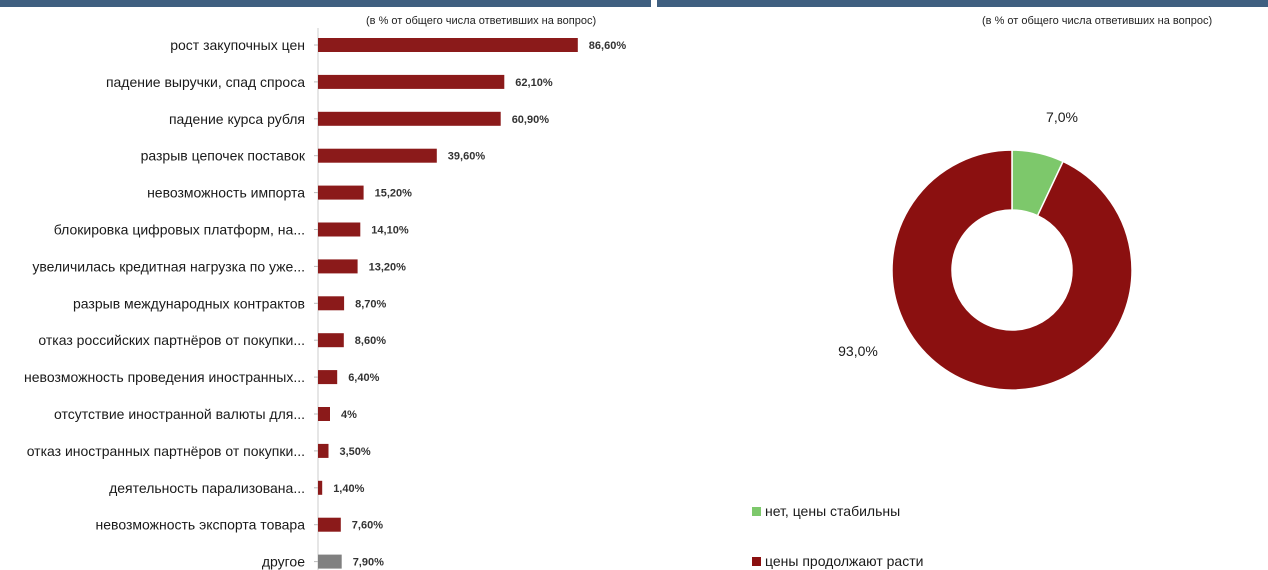 The width and height of the screenshot is (1268, 570). Describe the element at coordinates (390, 231) in the screenshot. I see `bar-data-label: 14,10%` at that location.